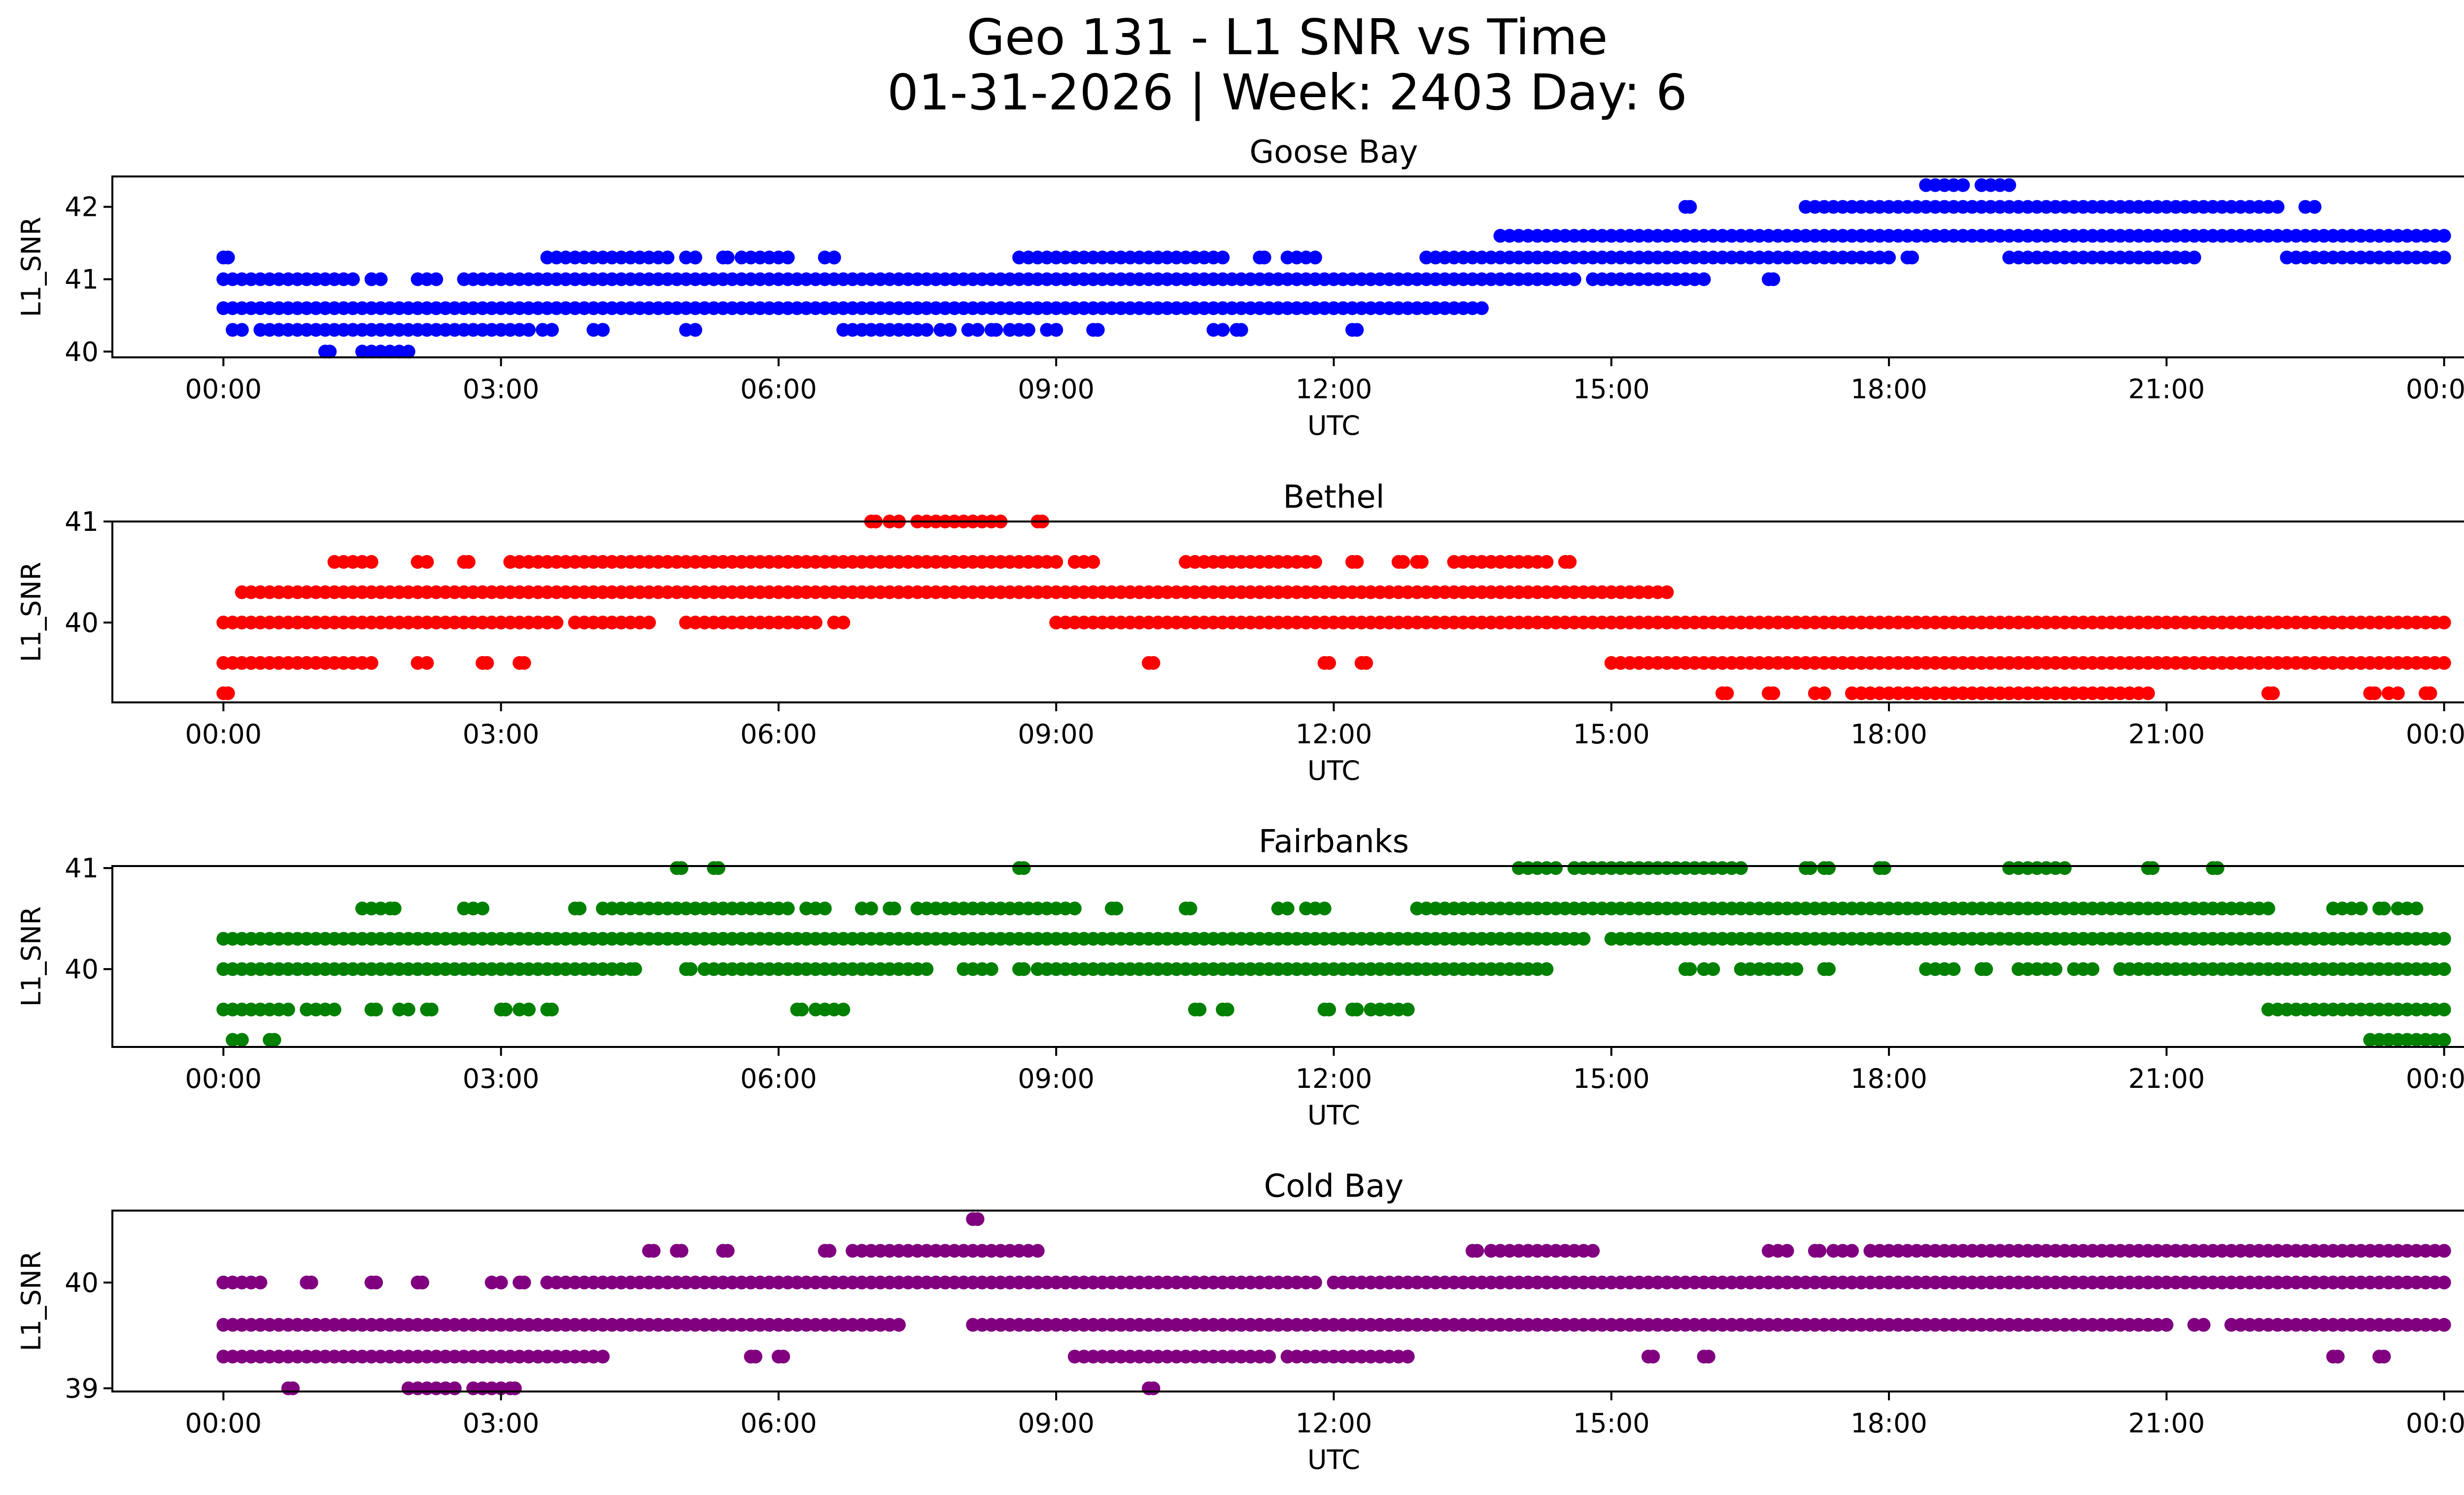 Image resolution: width=2464 pixels, height=1495 pixels. I want to click on y-tick-label: 40, so click(82, 969).